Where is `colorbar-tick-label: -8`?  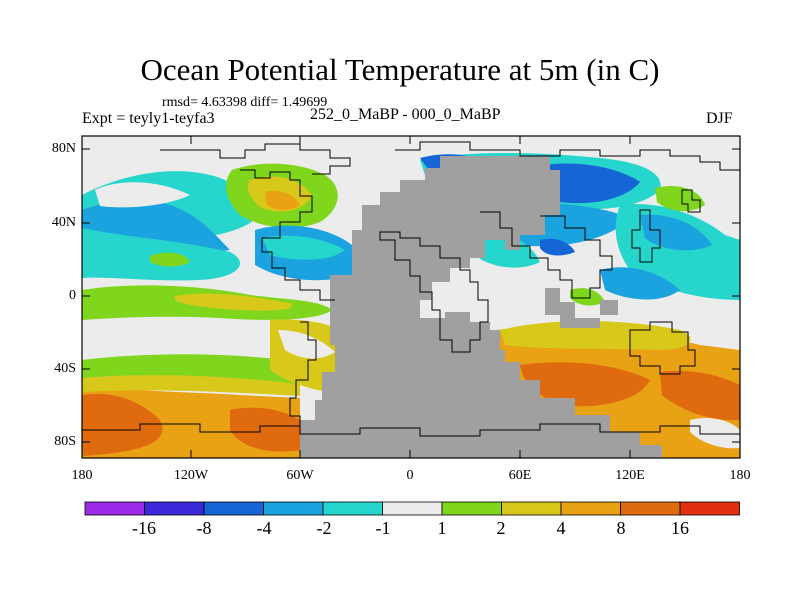 colorbar-tick-label: -8 is located at coordinates (204, 528).